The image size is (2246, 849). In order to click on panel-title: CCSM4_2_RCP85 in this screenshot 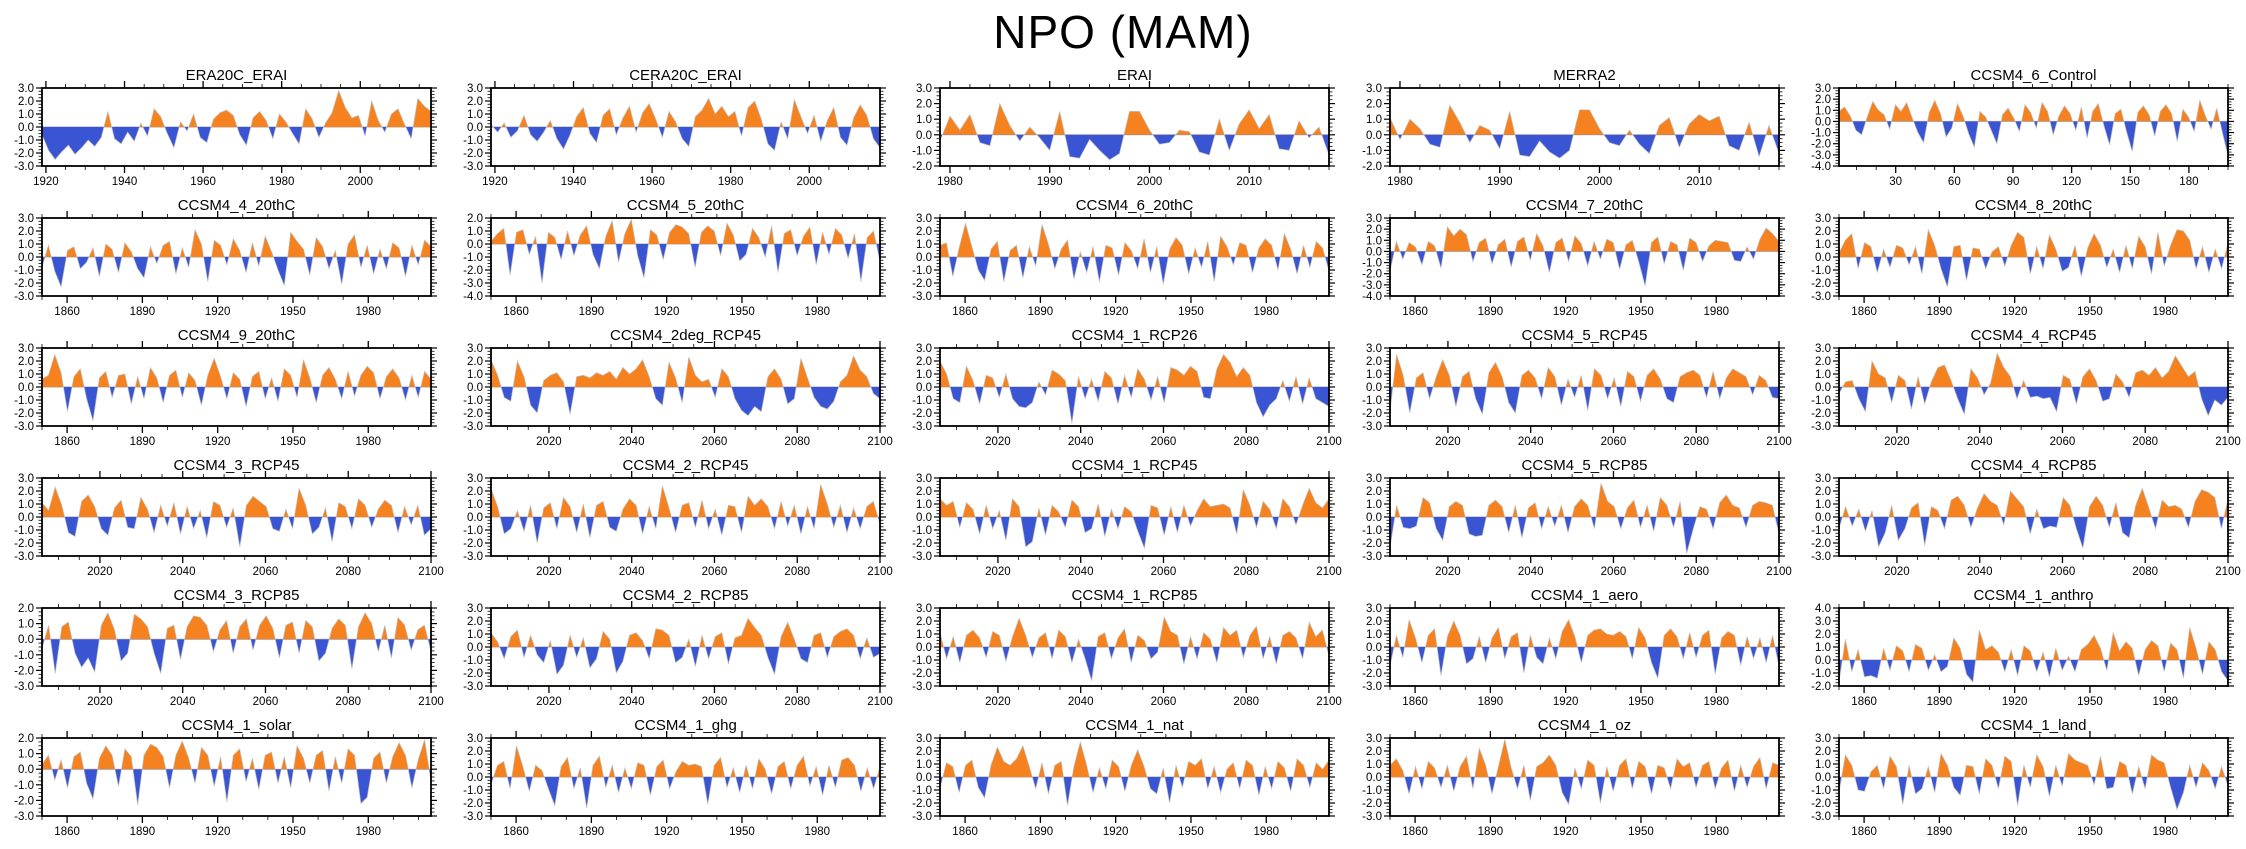, I will do `click(686, 595)`.